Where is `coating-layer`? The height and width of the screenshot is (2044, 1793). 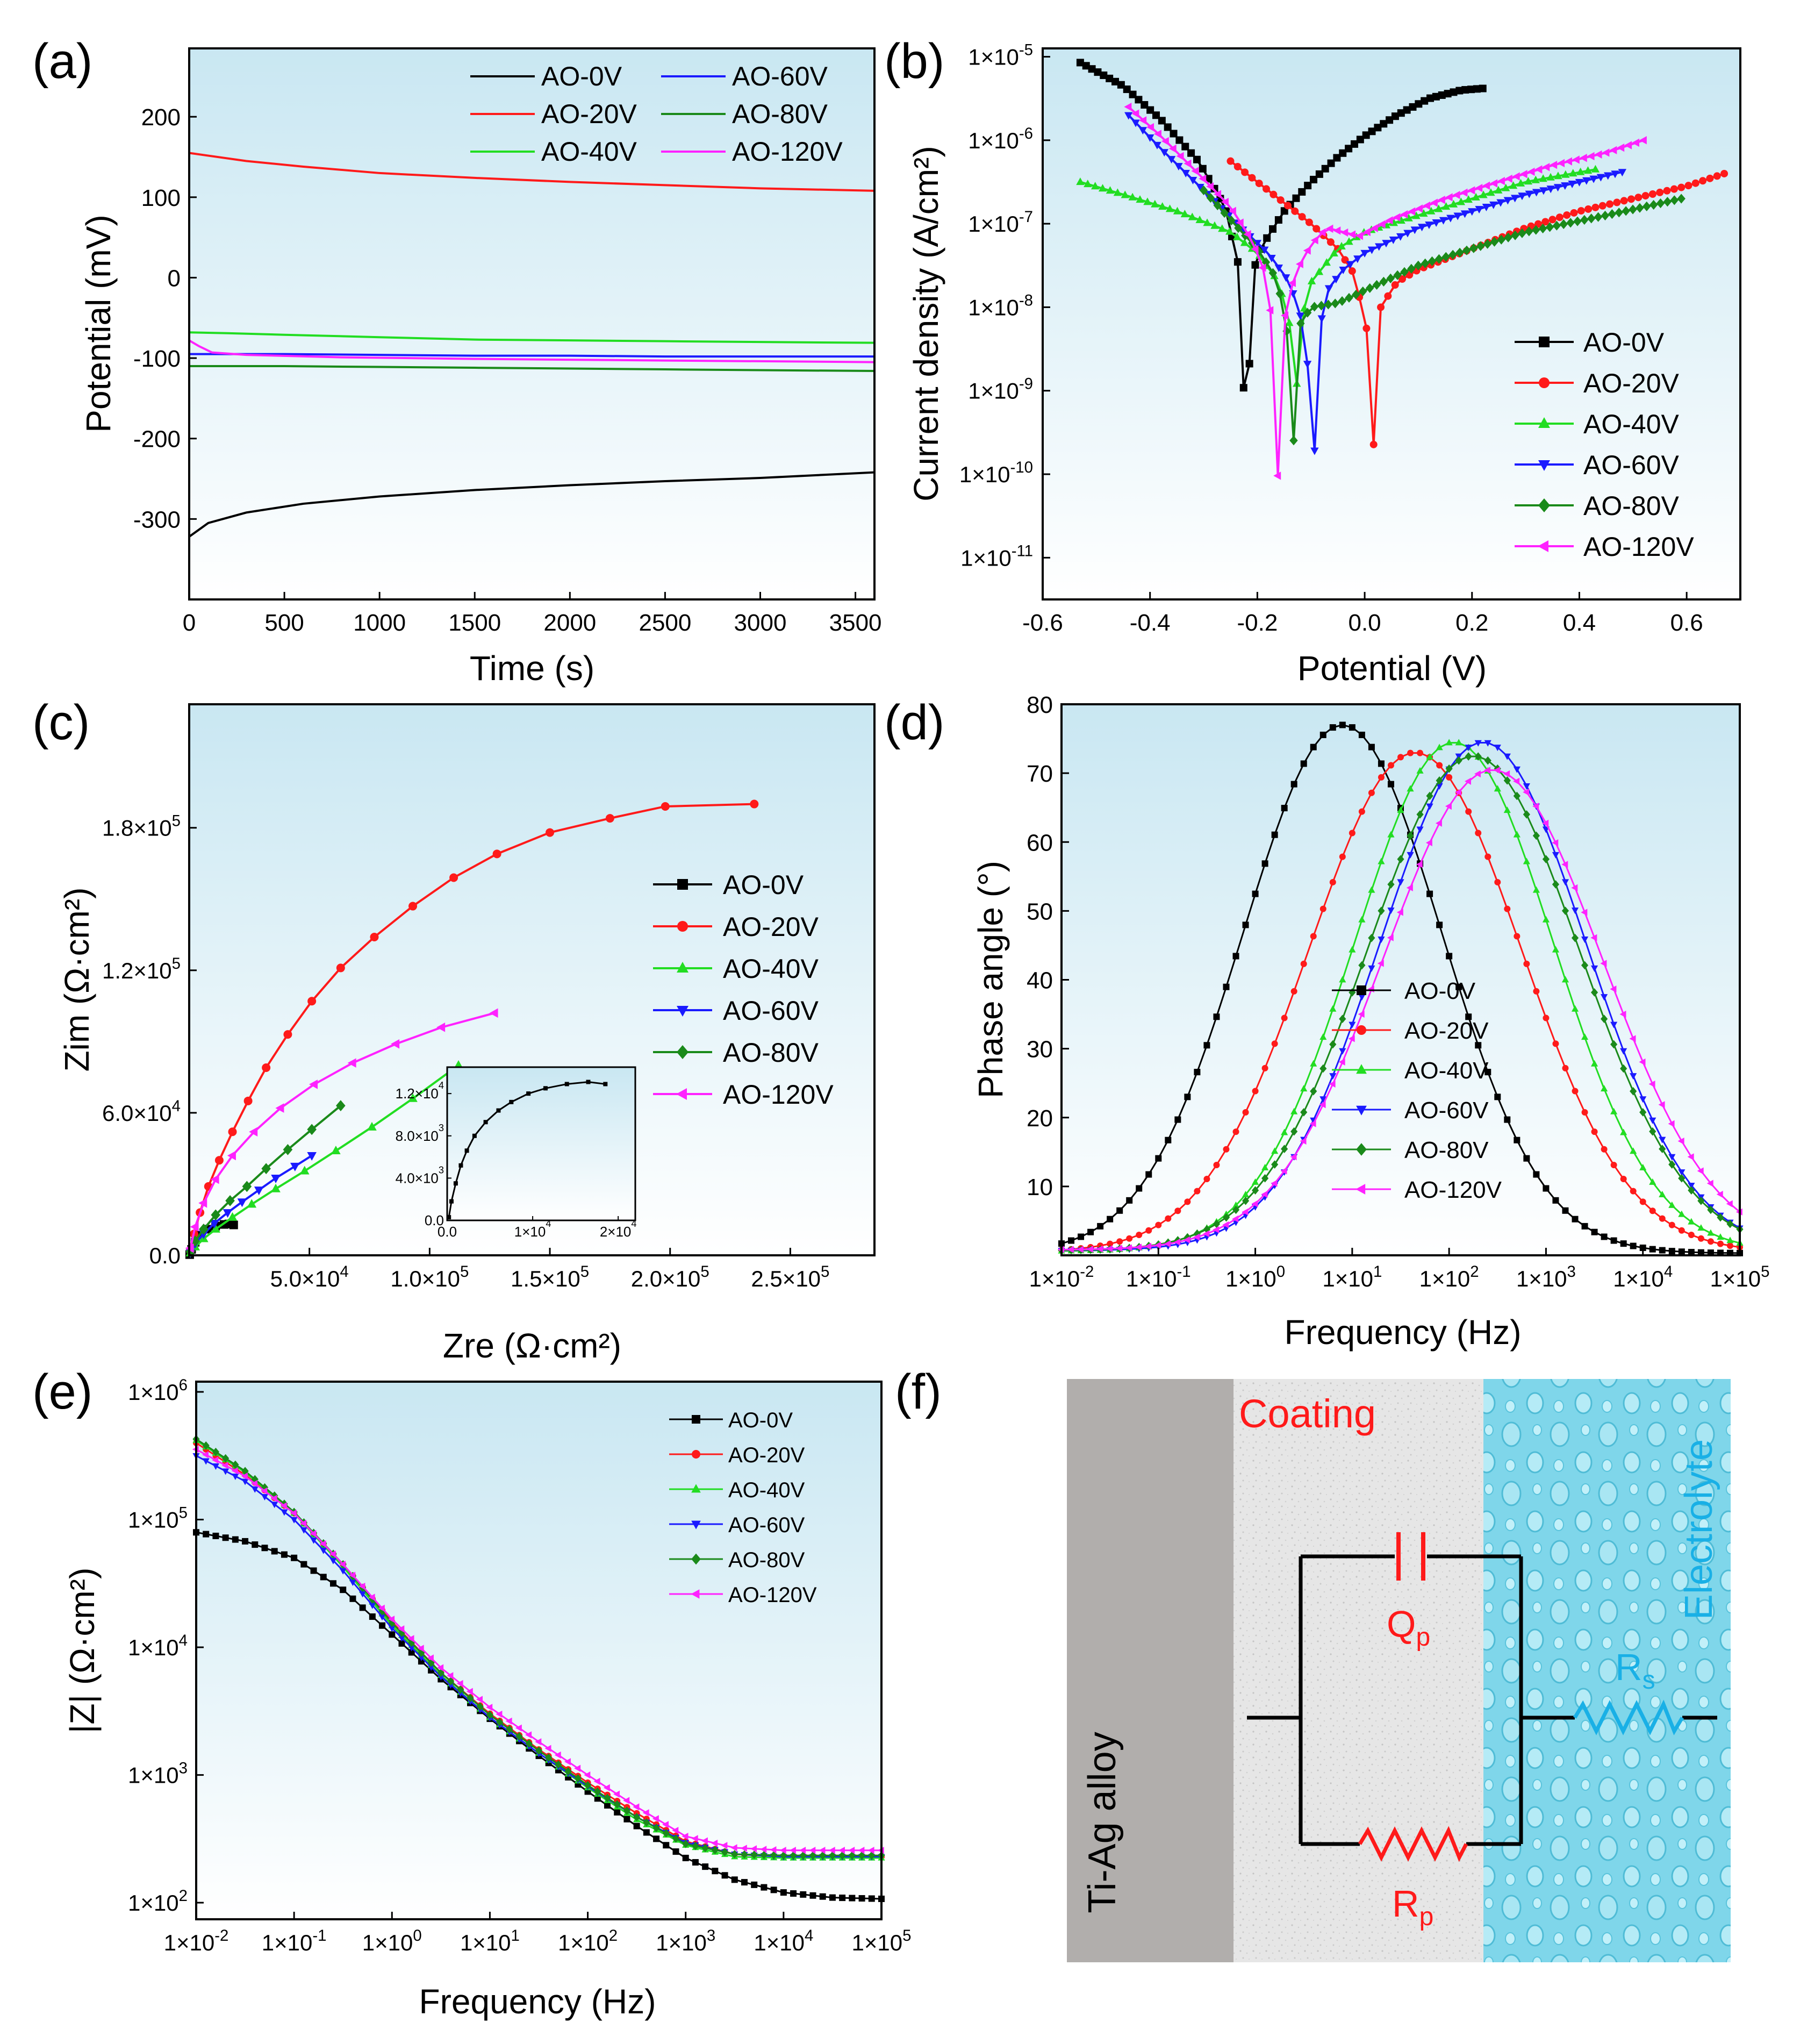
coating-layer is located at coordinates (1358, 1670).